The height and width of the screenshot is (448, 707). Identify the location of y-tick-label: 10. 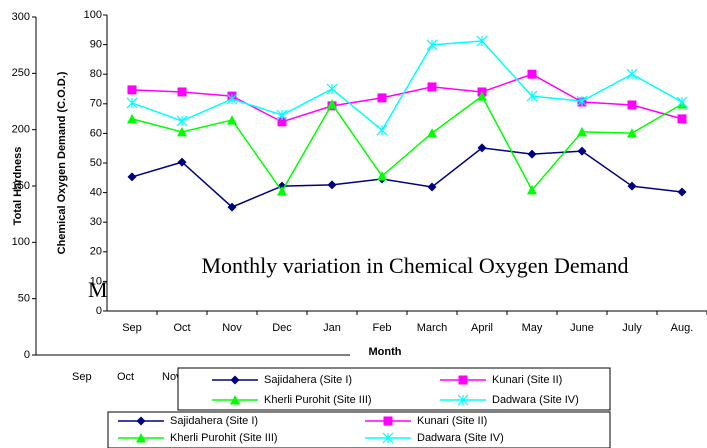
(96, 281).